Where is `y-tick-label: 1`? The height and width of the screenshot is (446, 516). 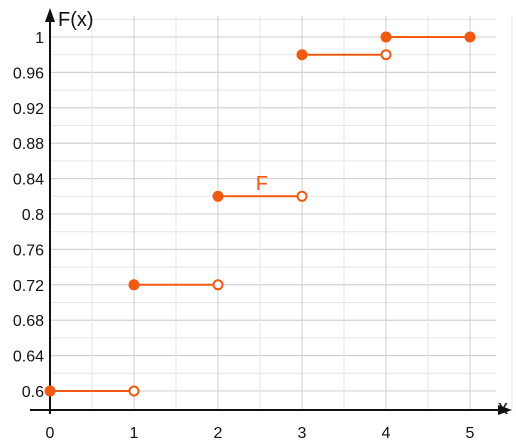
y-tick-label: 1 is located at coordinates (39, 38).